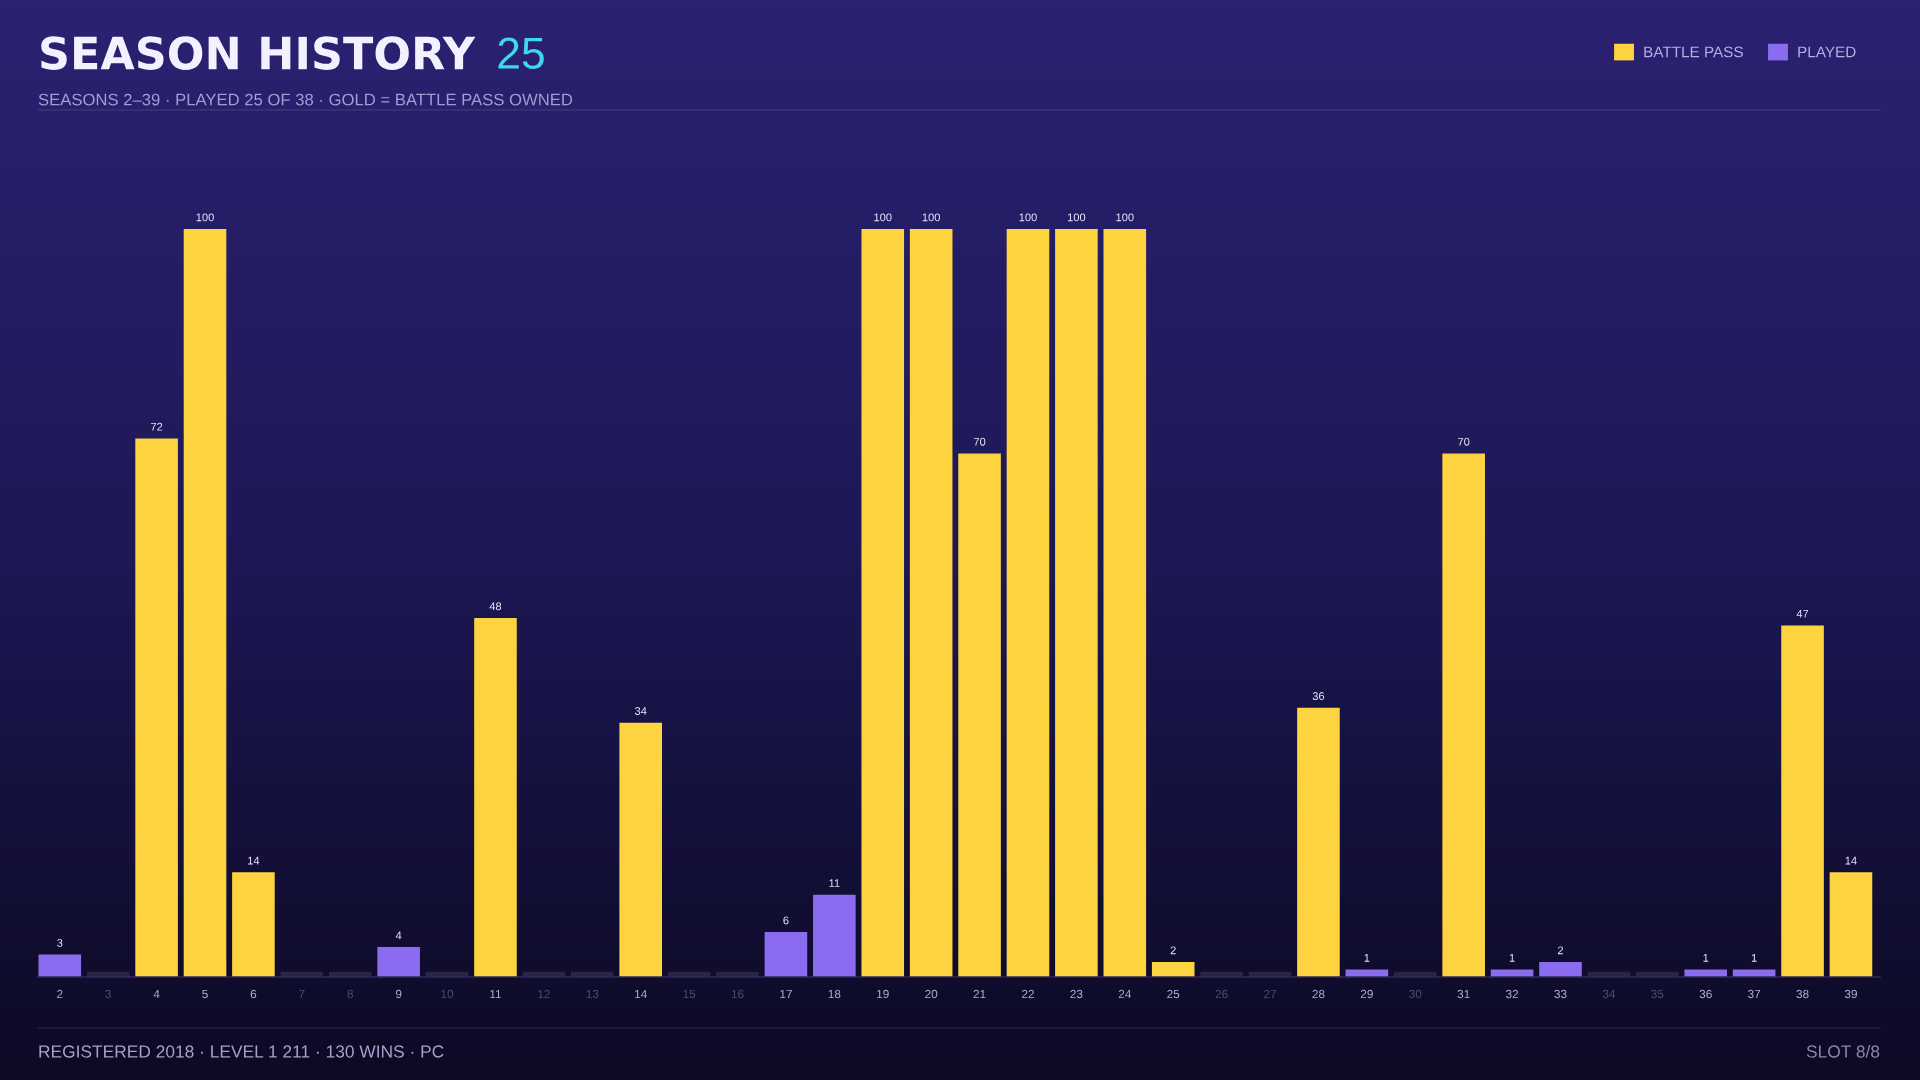  What do you see at coordinates (156, 994) in the screenshot?
I see `x-tick-label: 4` at bounding box center [156, 994].